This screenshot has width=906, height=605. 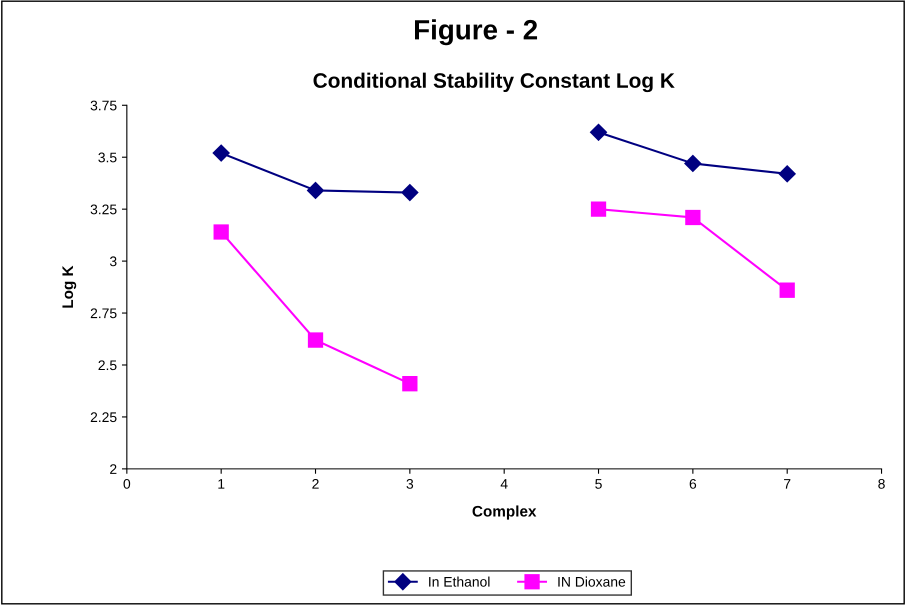 I want to click on y-tick-label: 3, so click(x=113, y=261).